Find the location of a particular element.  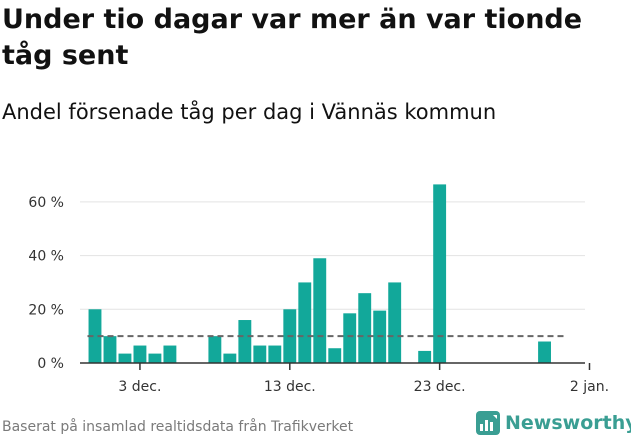

x-tick-label: 13 dec. is located at coordinates (290, 387).